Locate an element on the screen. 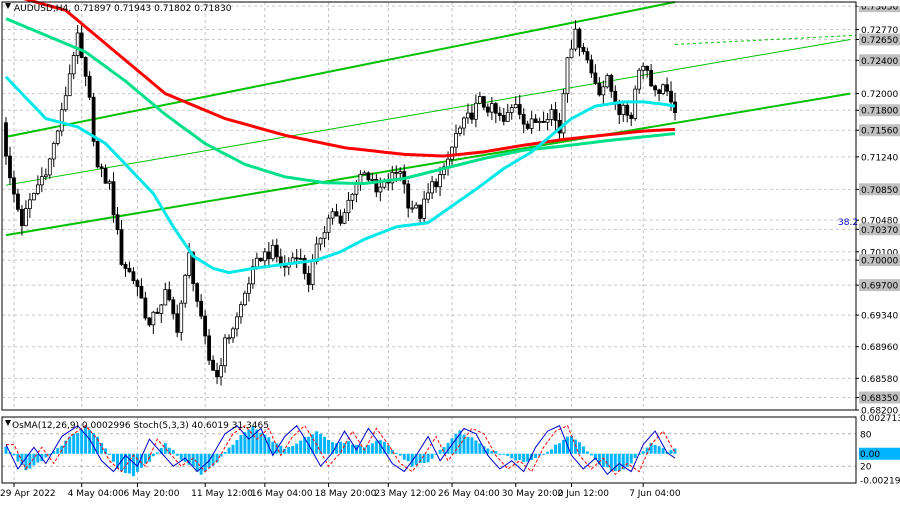 This screenshot has width=900, height=511. price-tick-label: 0.68960 is located at coordinates (879, 348).